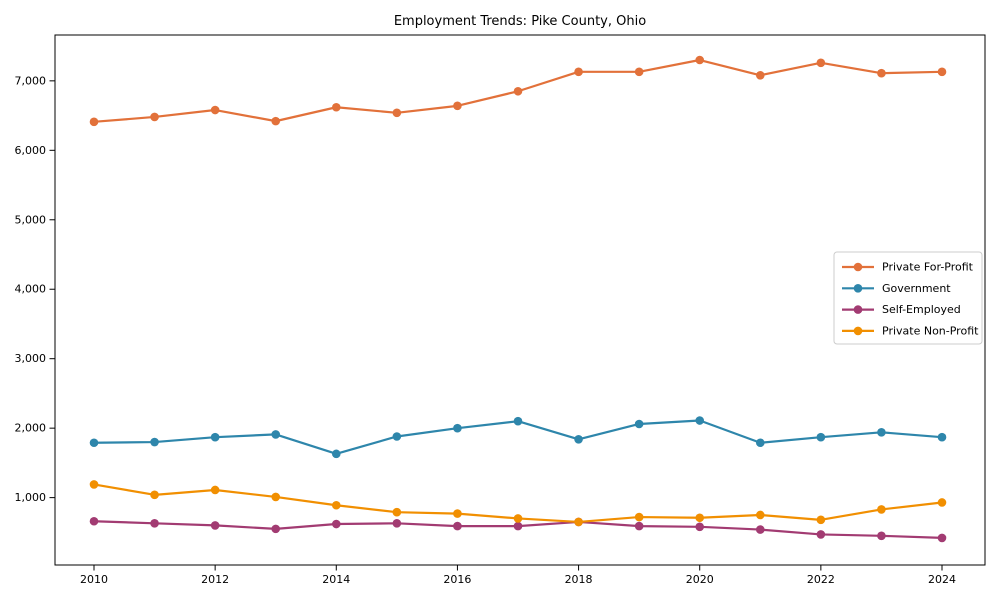 The width and height of the screenshot is (1000, 600). What do you see at coordinates (700, 518) in the screenshot?
I see `data-point-private-non-profit-2020` at bounding box center [700, 518].